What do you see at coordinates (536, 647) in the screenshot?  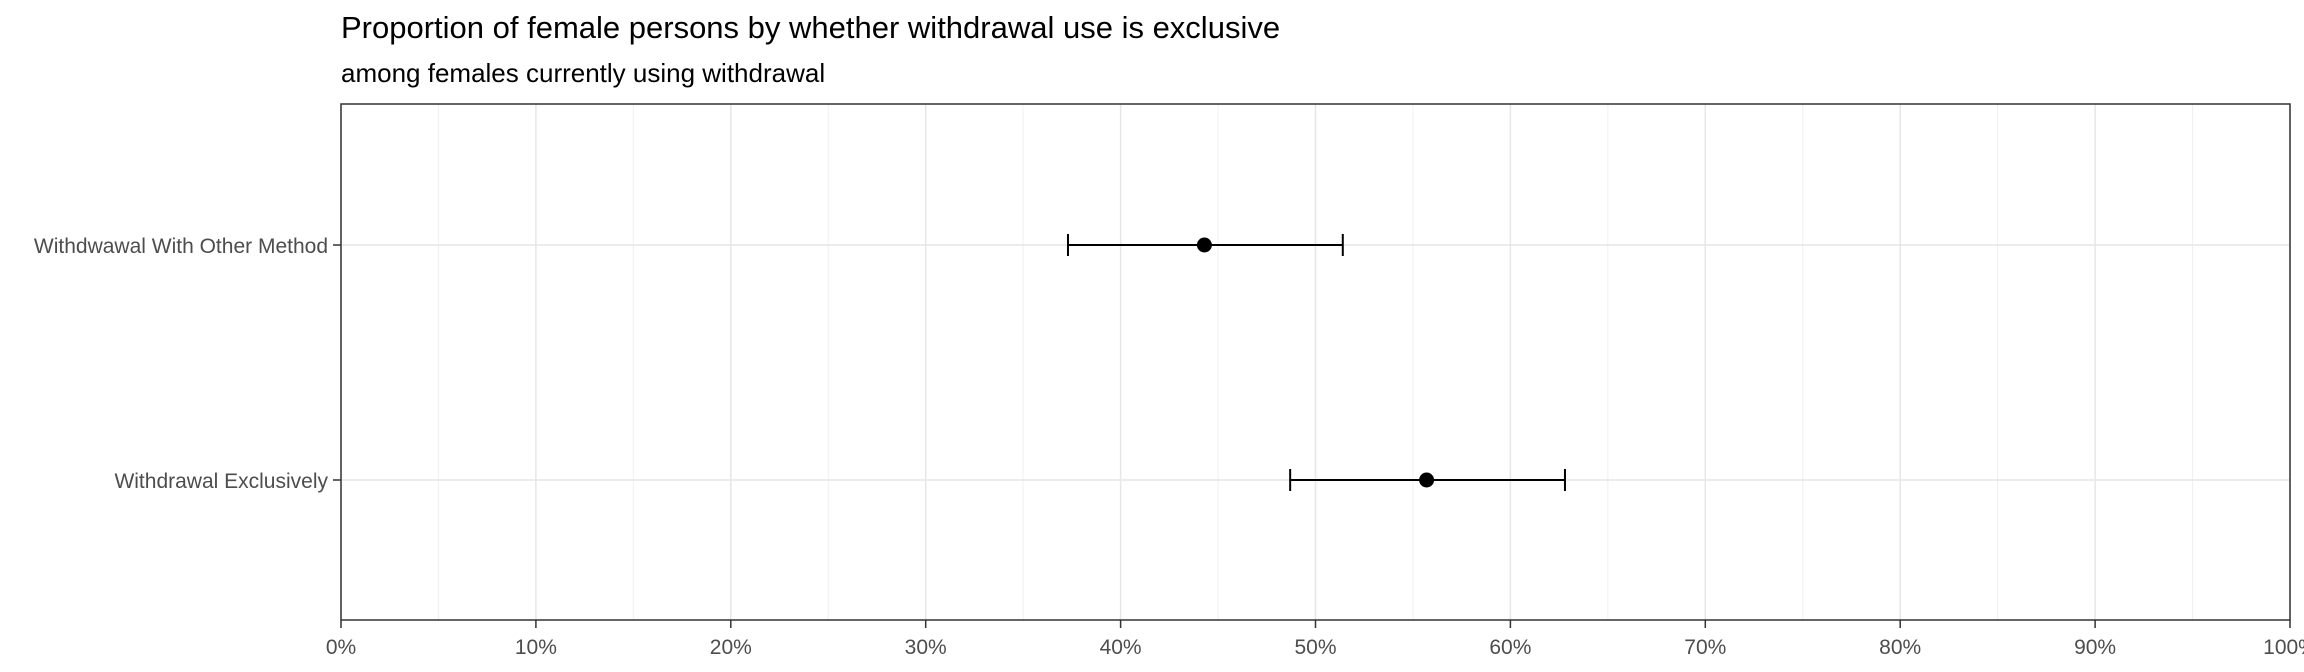 I see `x-tick-label: 10%` at bounding box center [536, 647].